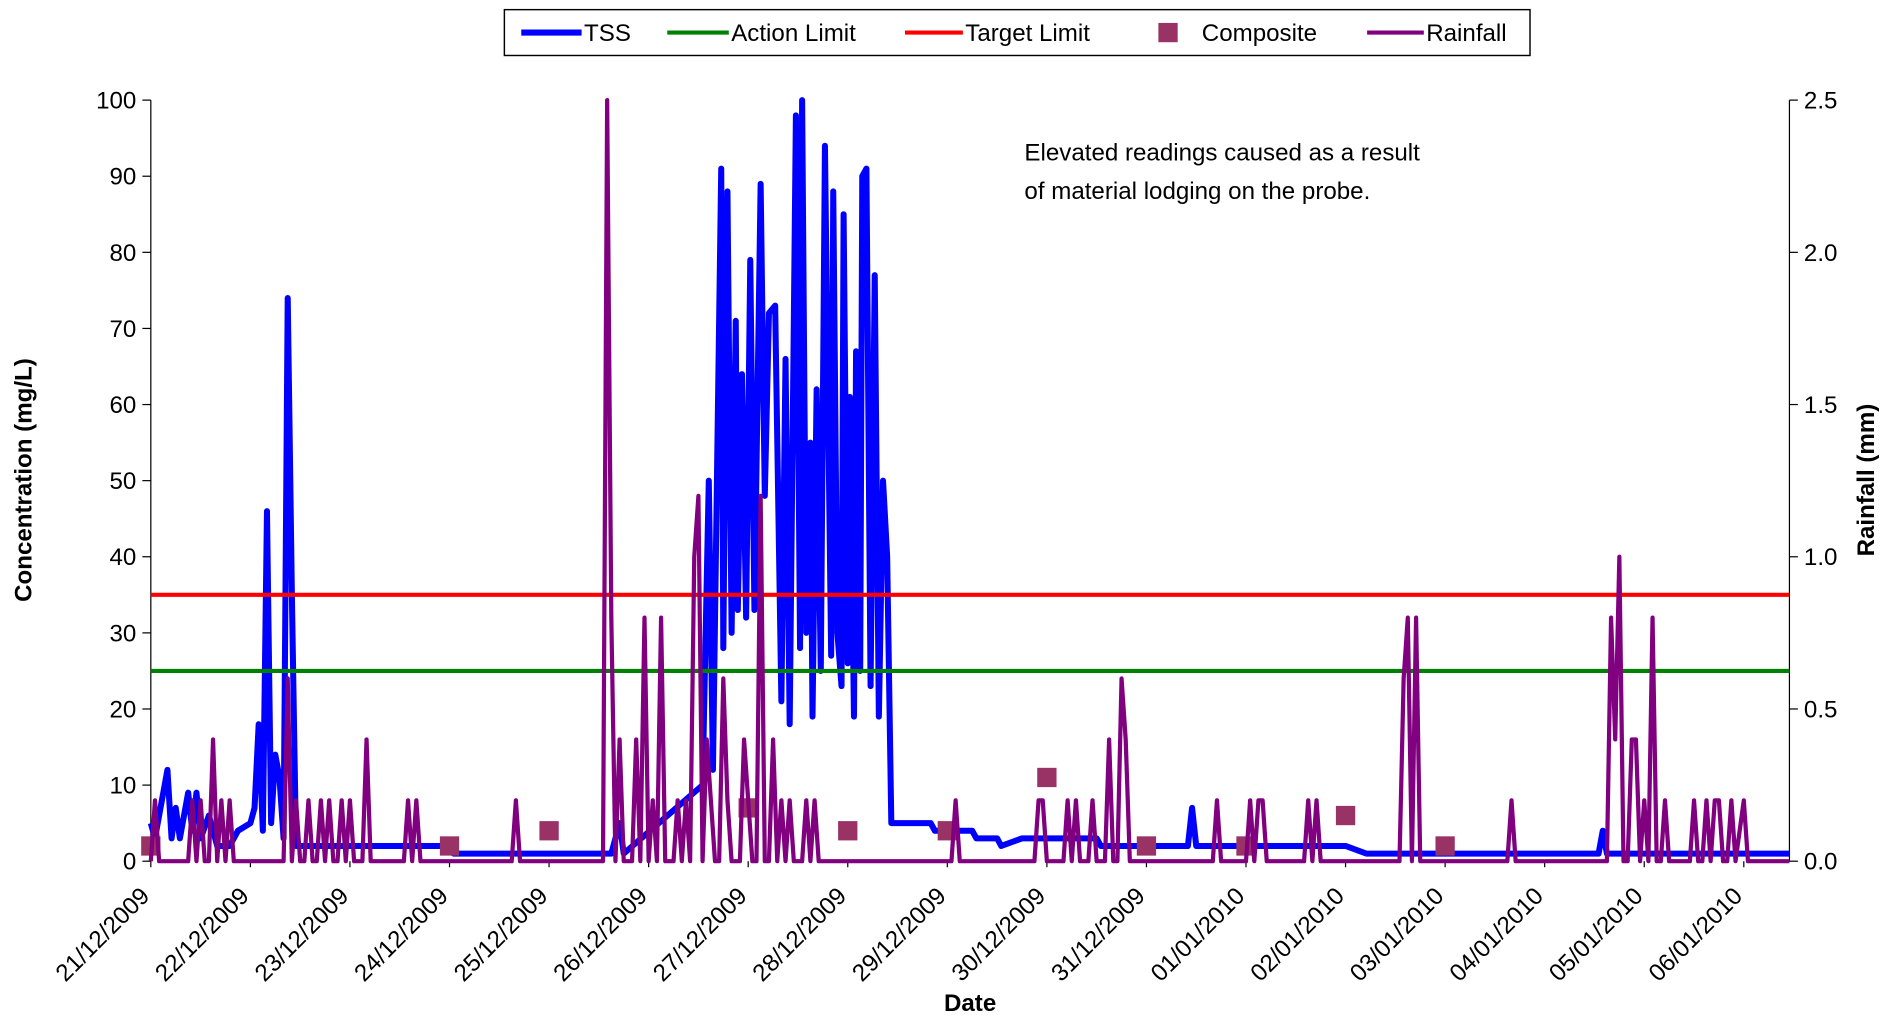 This screenshot has width=1892, height=1018. What do you see at coordinates (1397, 935) in the screenshot?
I see `x-tick-label: 03/01/2010` at bounding box center [1397, 935].